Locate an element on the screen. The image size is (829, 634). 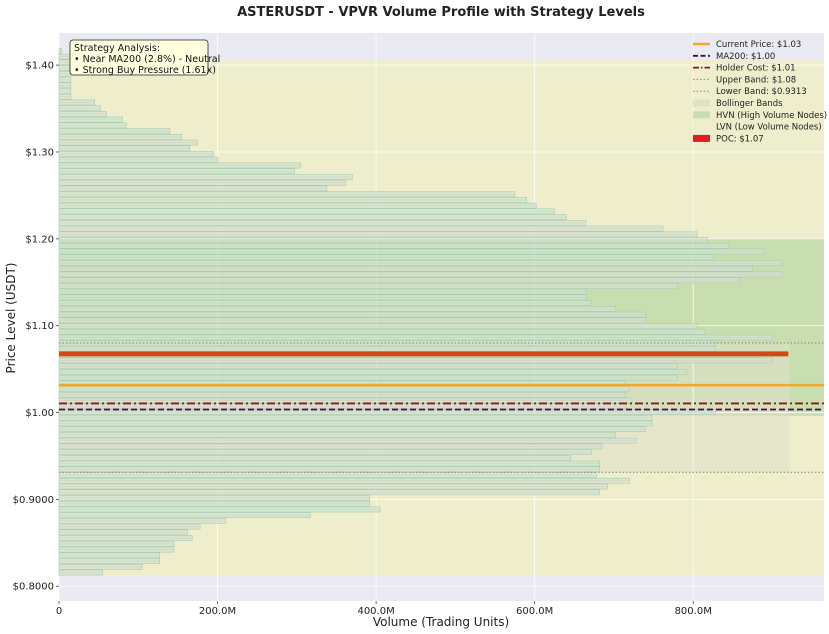
y-axis: $0.8000 $0.9000 $1.00 $1.10 $1.20 $1.30 $1.40 is located at coordinates (36, 327).